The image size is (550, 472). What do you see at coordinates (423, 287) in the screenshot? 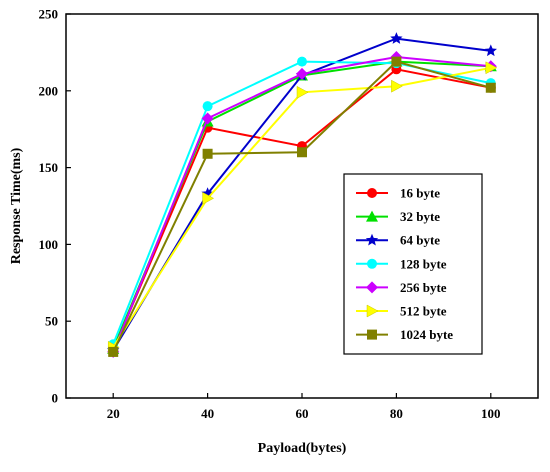
I see `legend-label: 256 byte` at bounding box center [423, 287].